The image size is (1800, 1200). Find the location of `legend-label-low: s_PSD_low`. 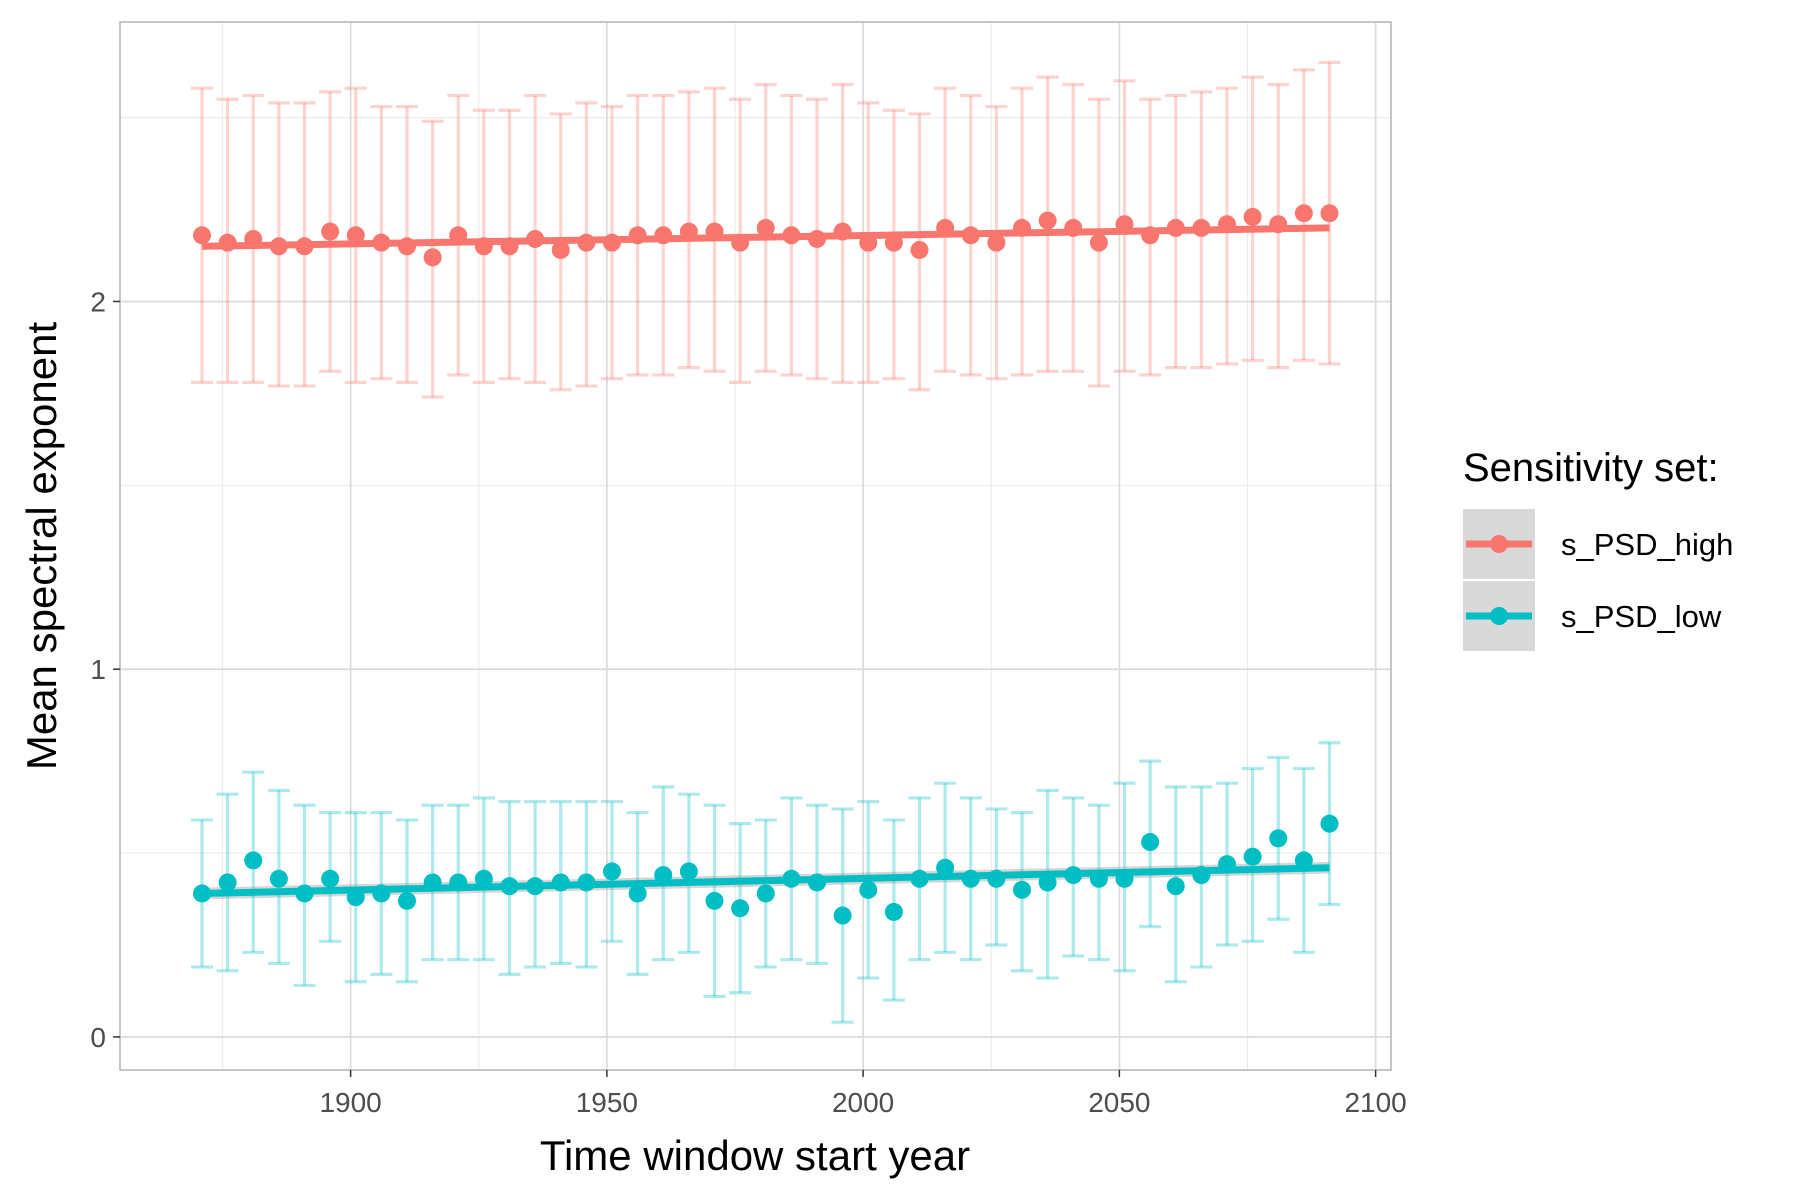

legend-label-low: s_PSD_low is located at coordinates (1641, 616).